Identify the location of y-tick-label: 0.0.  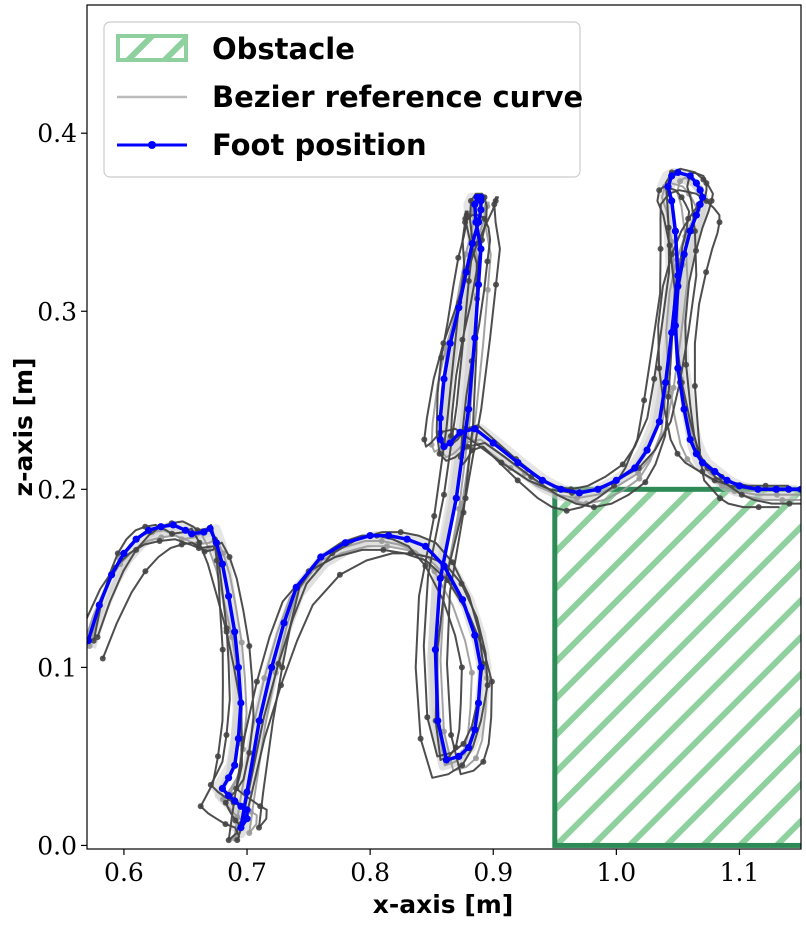
(57, 845).